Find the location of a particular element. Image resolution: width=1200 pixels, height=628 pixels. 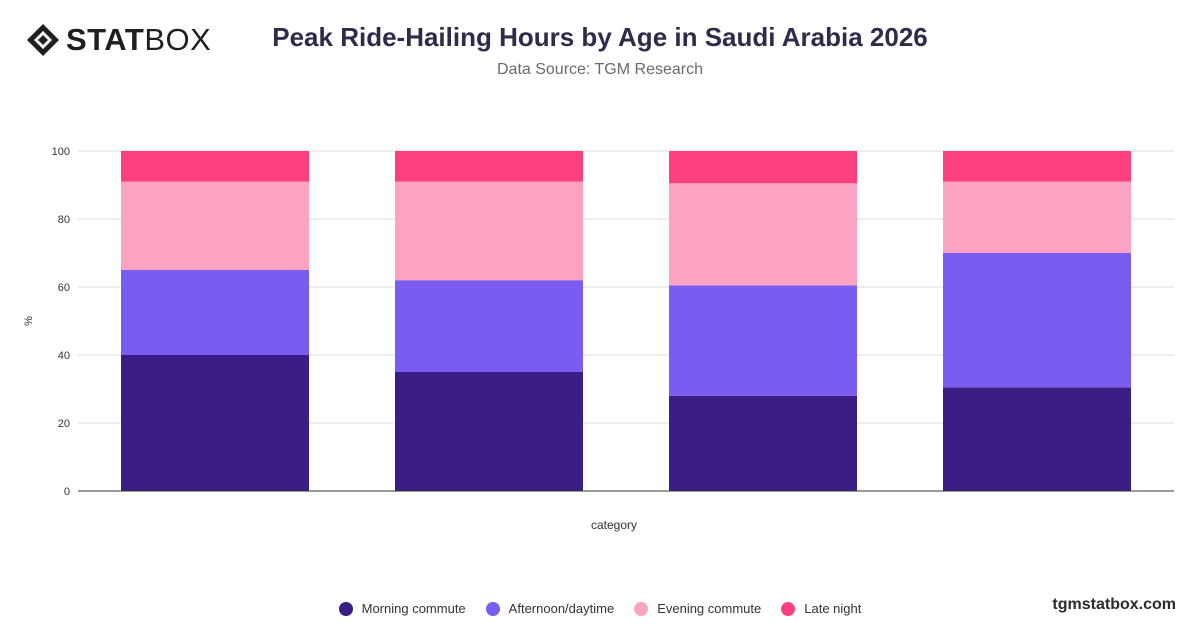

y-axis-title: % is located at coordinates (29, 321).